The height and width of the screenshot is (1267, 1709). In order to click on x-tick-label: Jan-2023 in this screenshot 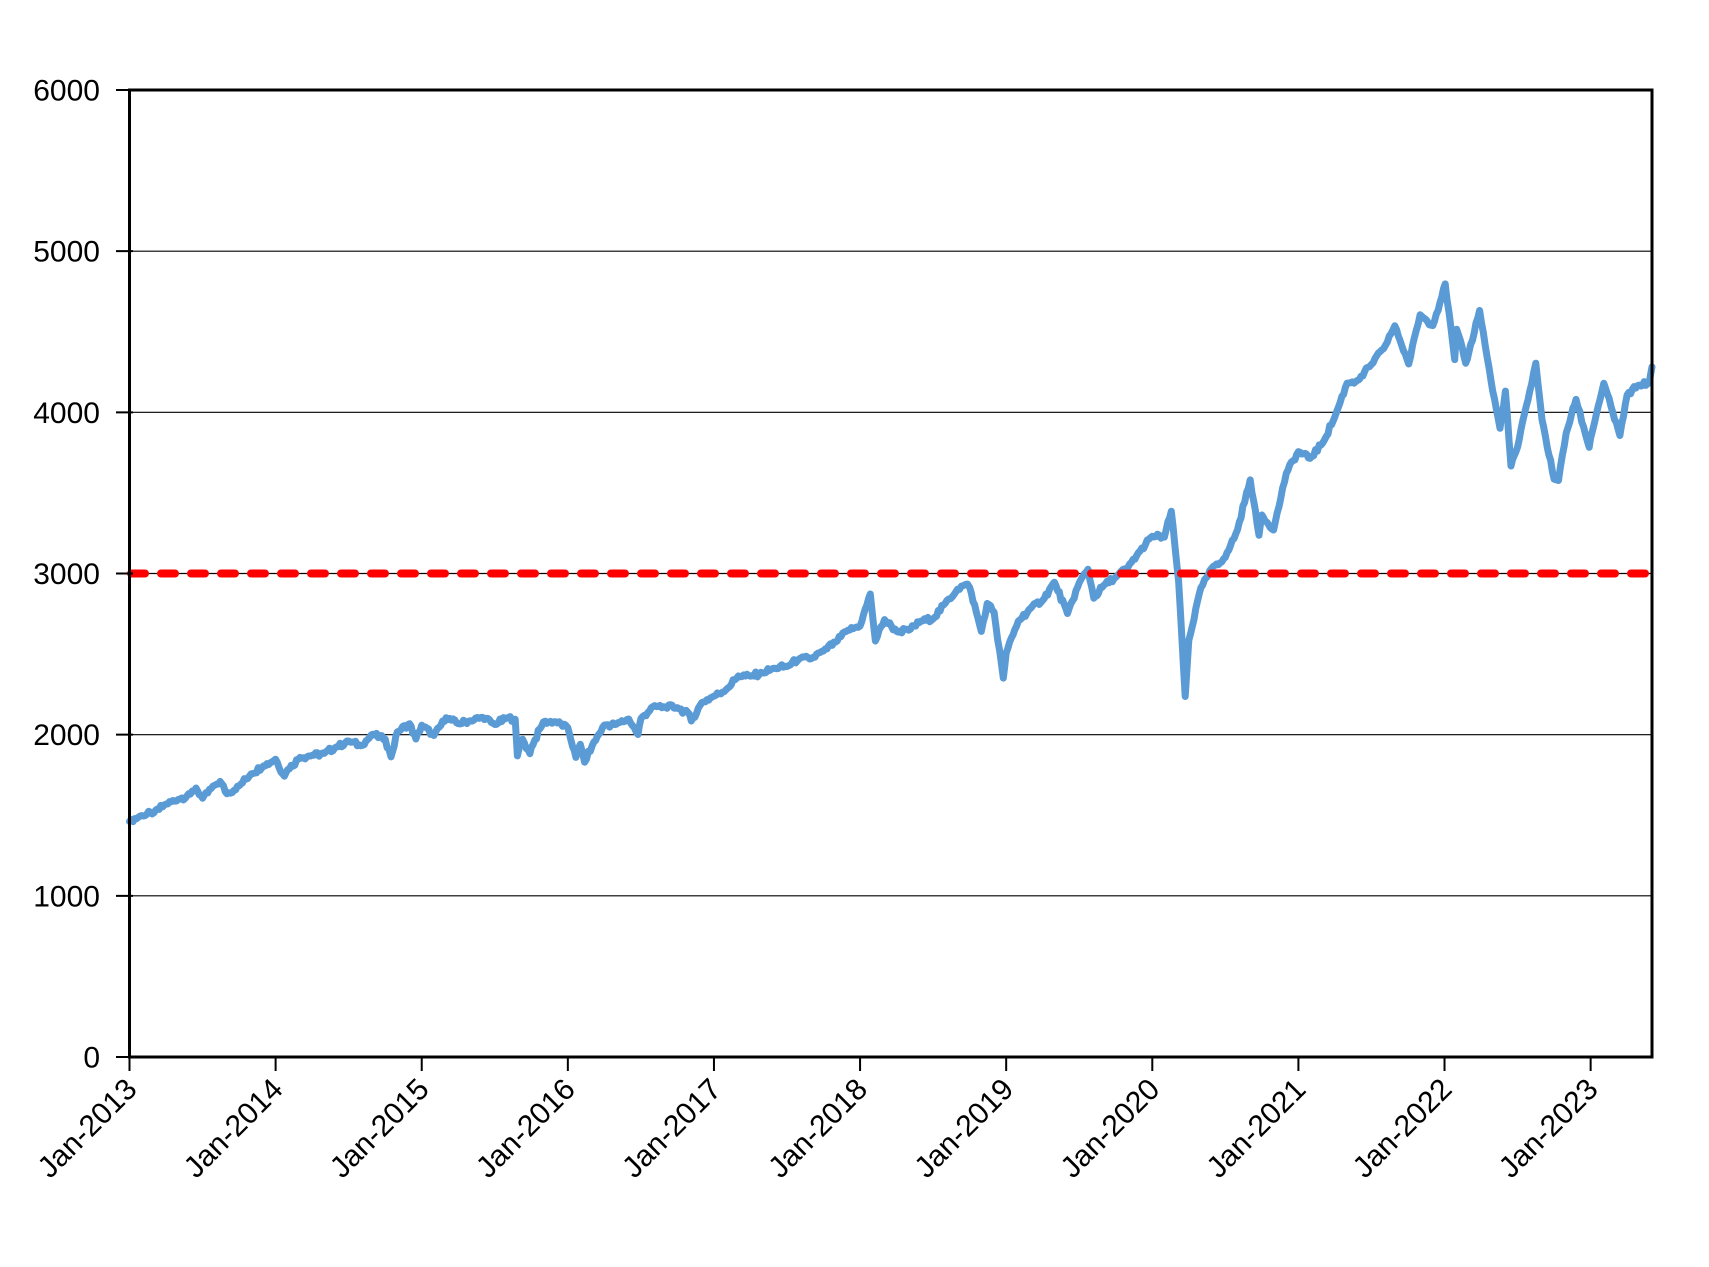, I will do `click(1549, 1129)`.